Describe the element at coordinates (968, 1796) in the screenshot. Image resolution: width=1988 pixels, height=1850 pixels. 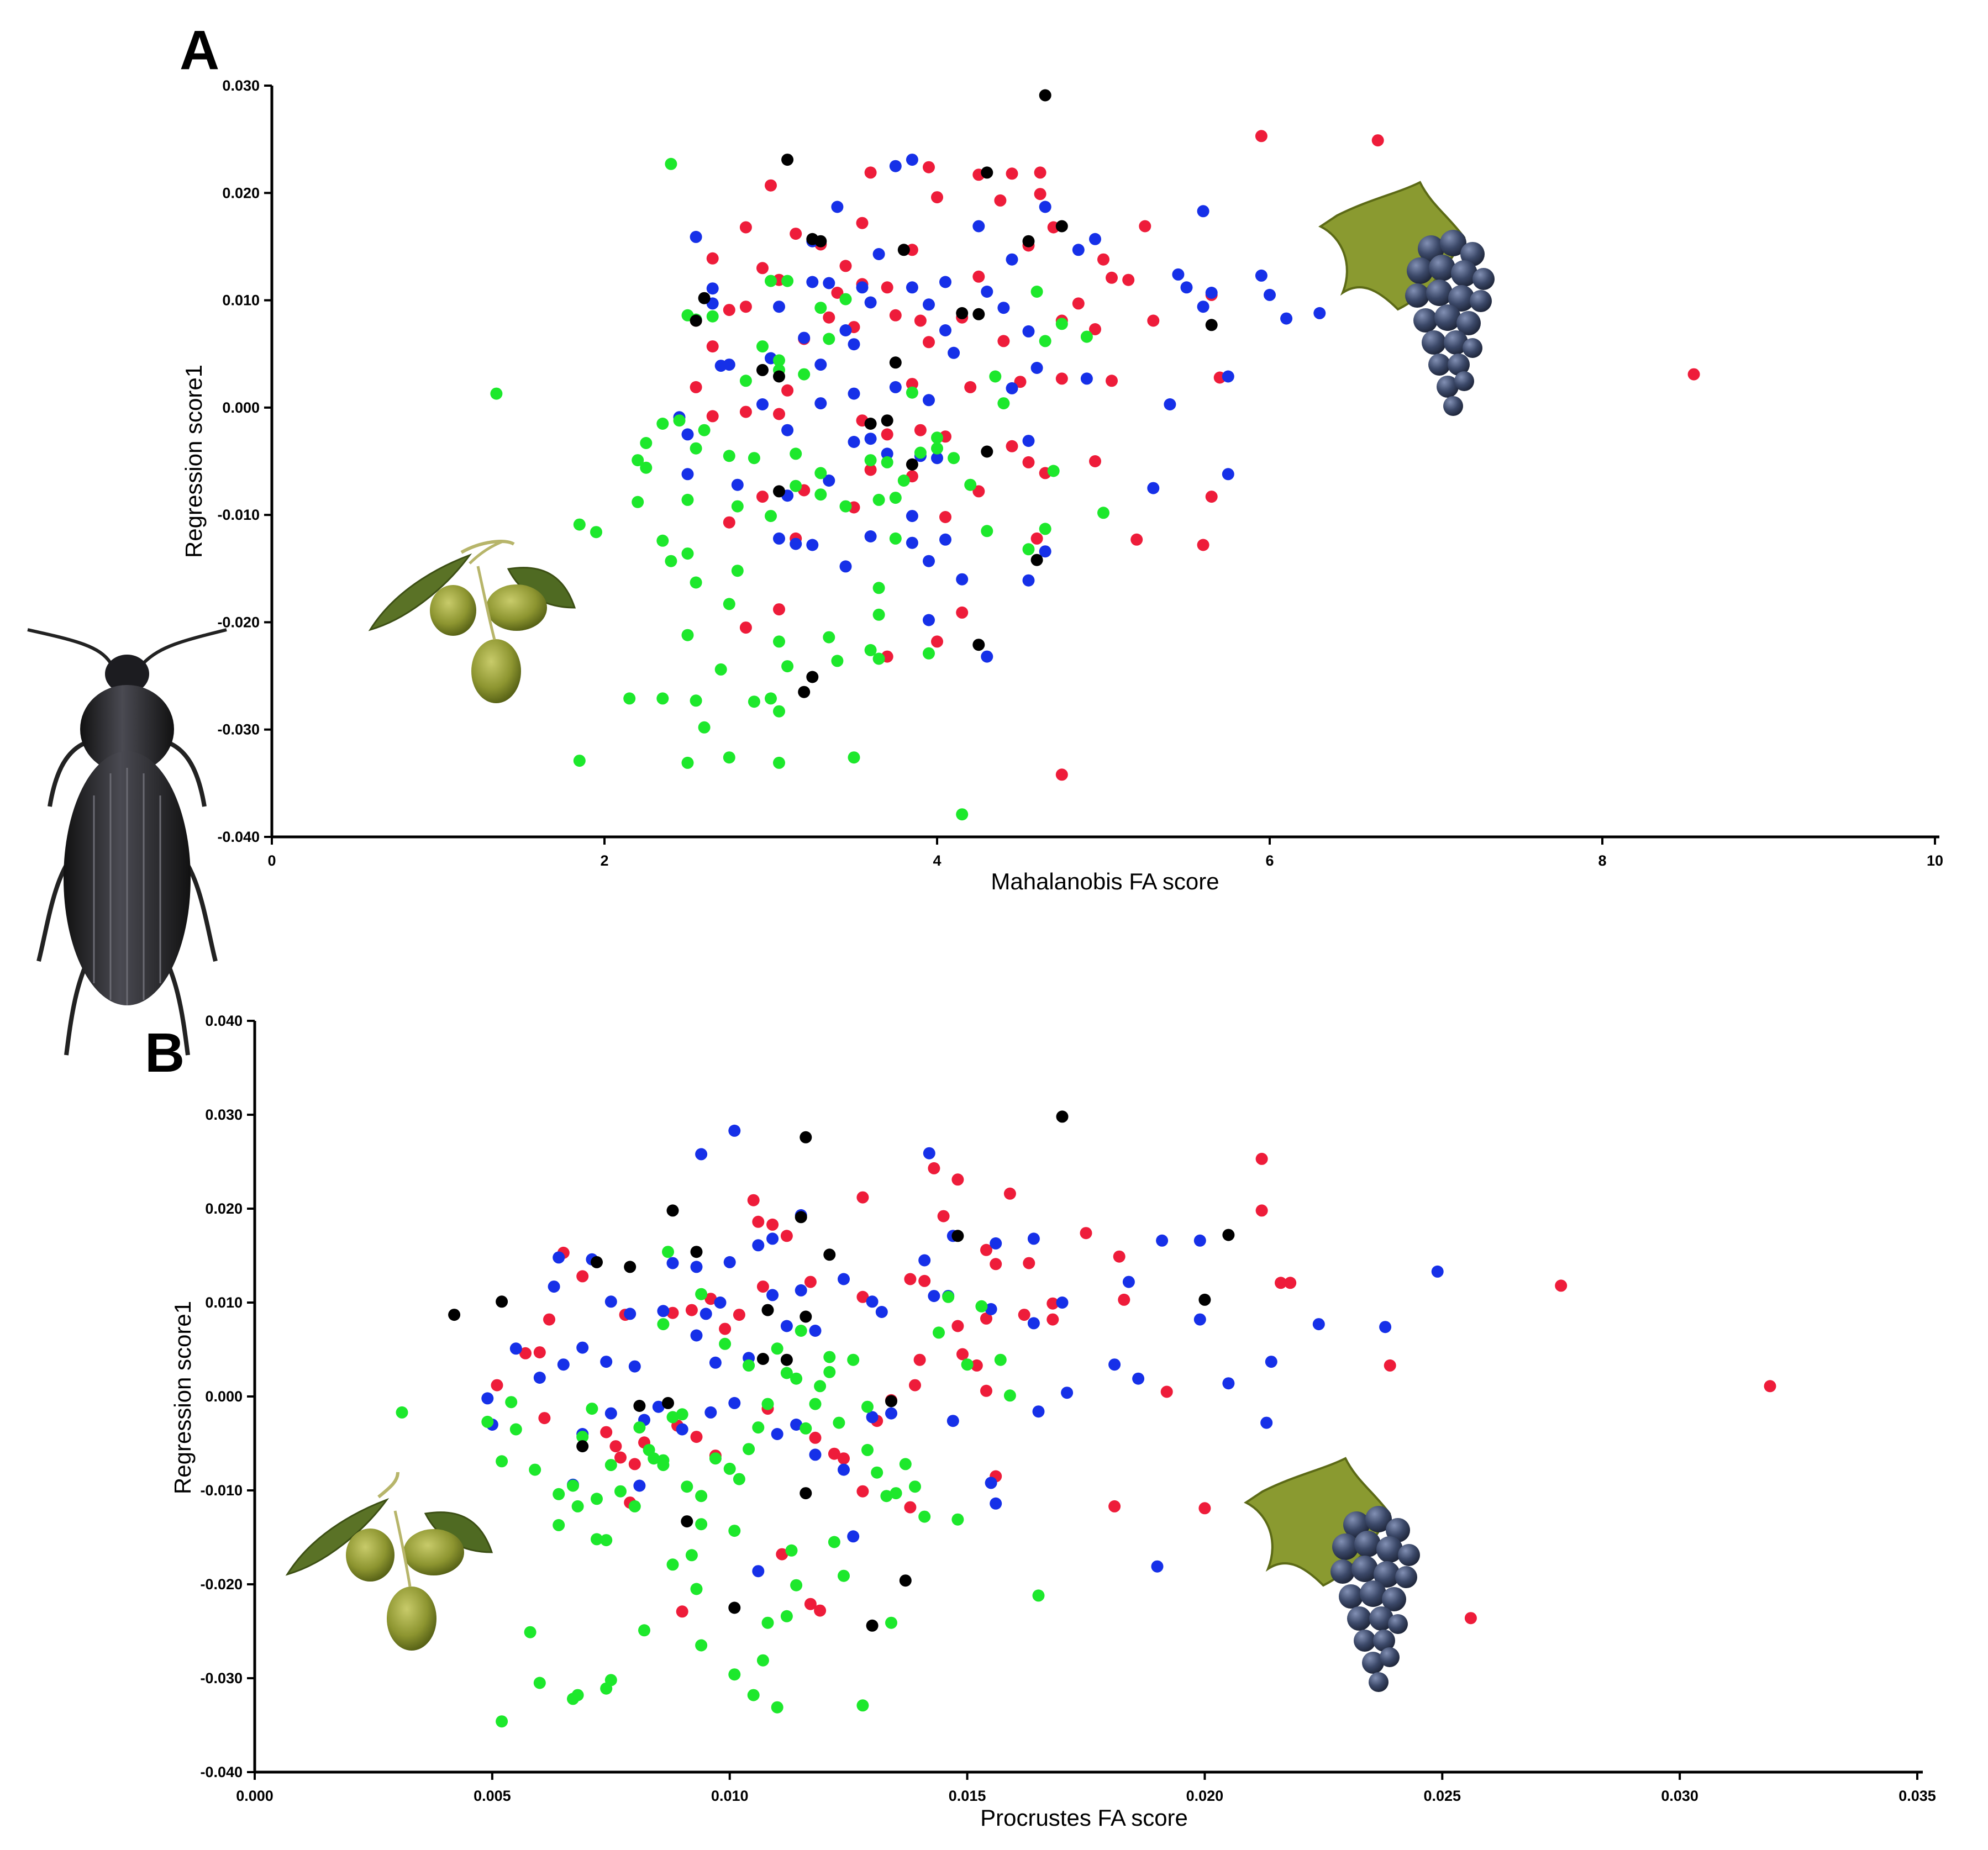
I see `x-tick-label: 0.015` at that location.